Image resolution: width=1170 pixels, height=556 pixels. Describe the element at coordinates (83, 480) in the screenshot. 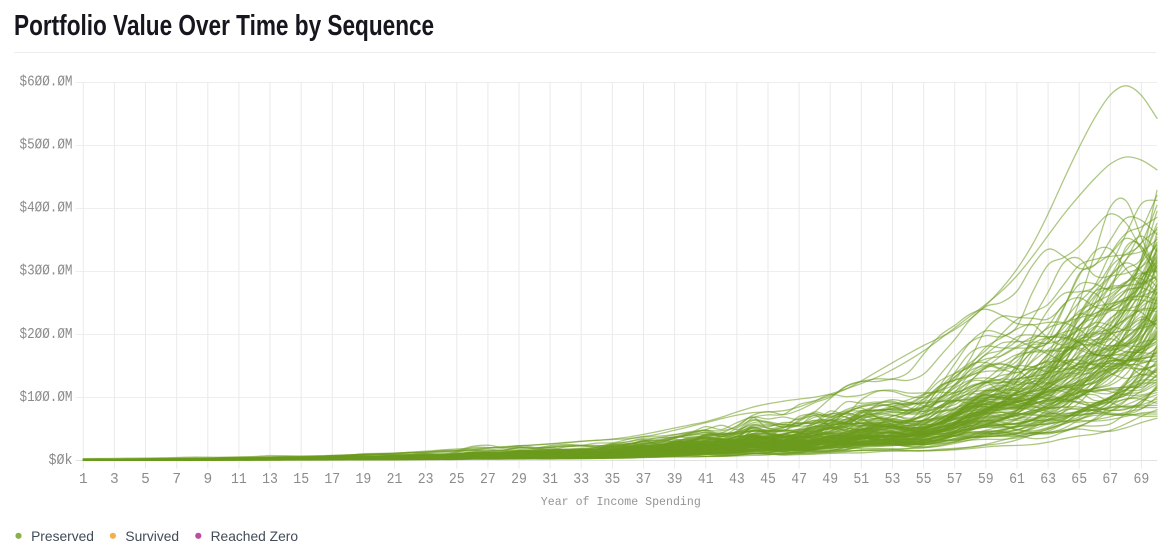

I see `svg-text: 1` at that location.